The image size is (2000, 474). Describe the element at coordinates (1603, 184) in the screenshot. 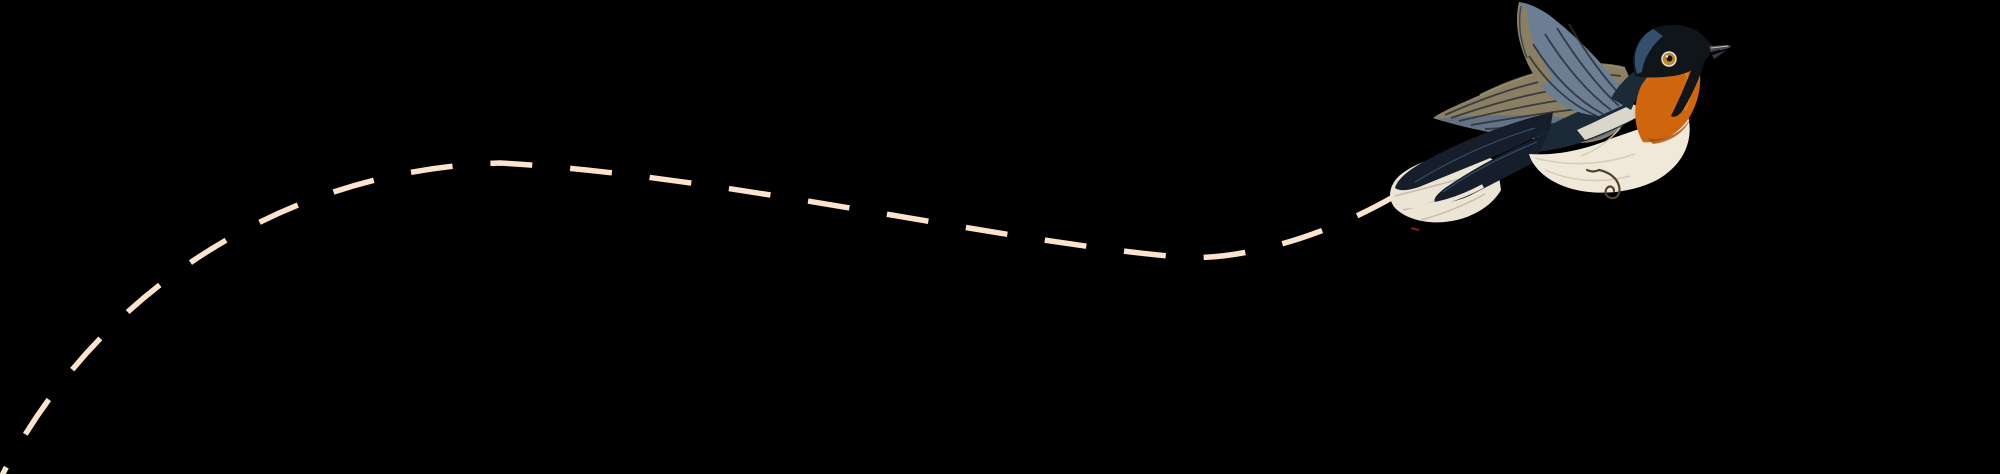

I see `foot` at that location.